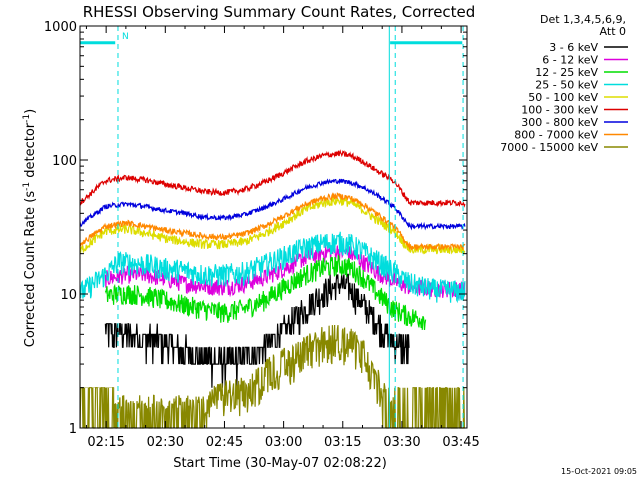  I want to click on y-axis-label-sup1: -1, so click(27, 186).